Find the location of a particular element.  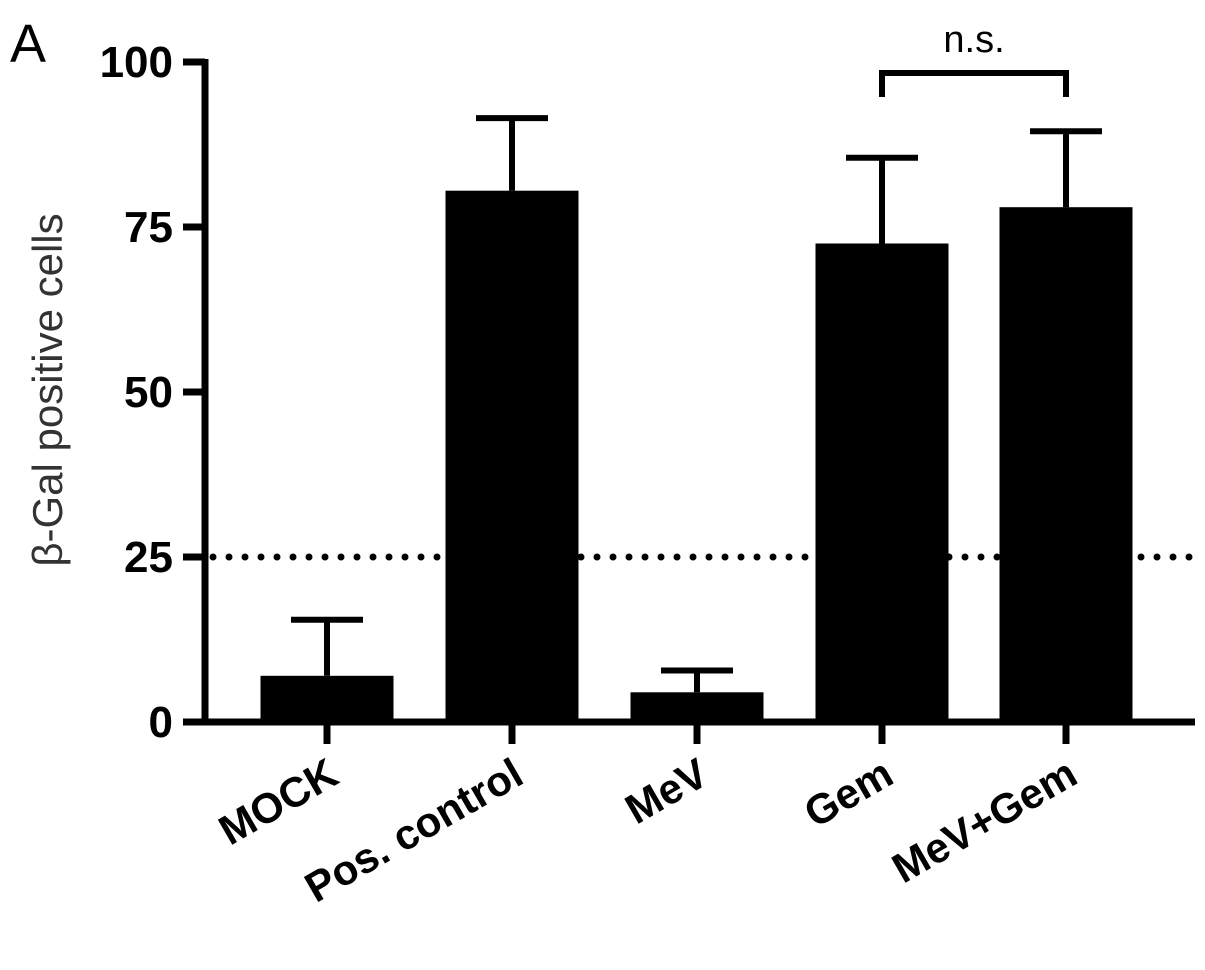

significance-label: n.s. is located at coordinates (973, 40).